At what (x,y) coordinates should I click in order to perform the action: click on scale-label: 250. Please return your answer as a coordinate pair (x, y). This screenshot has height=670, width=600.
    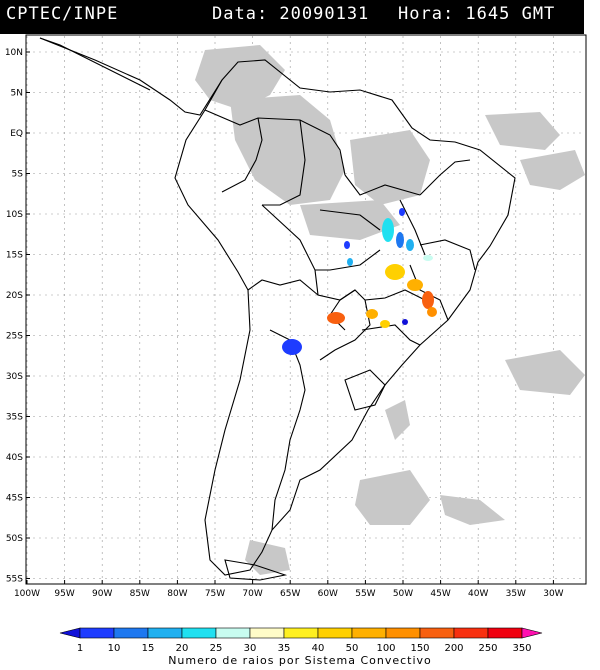
    Looking at the image, I should click on (487, 648).